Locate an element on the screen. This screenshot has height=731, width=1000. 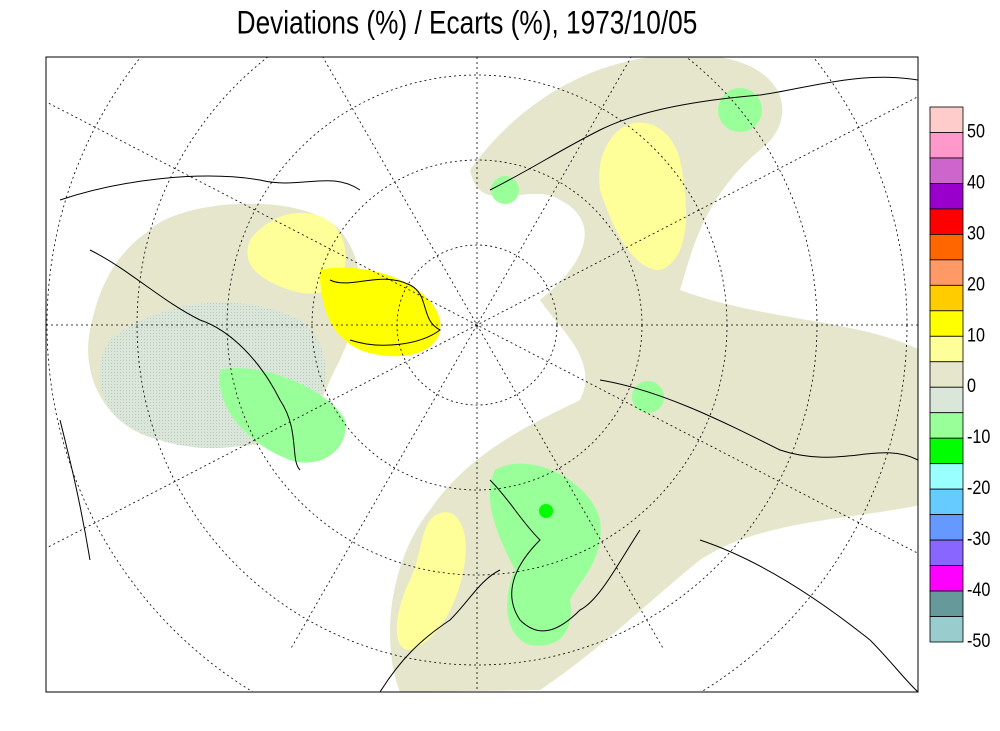
legend-tick-label: -40 is located at coordinates (979, 590).